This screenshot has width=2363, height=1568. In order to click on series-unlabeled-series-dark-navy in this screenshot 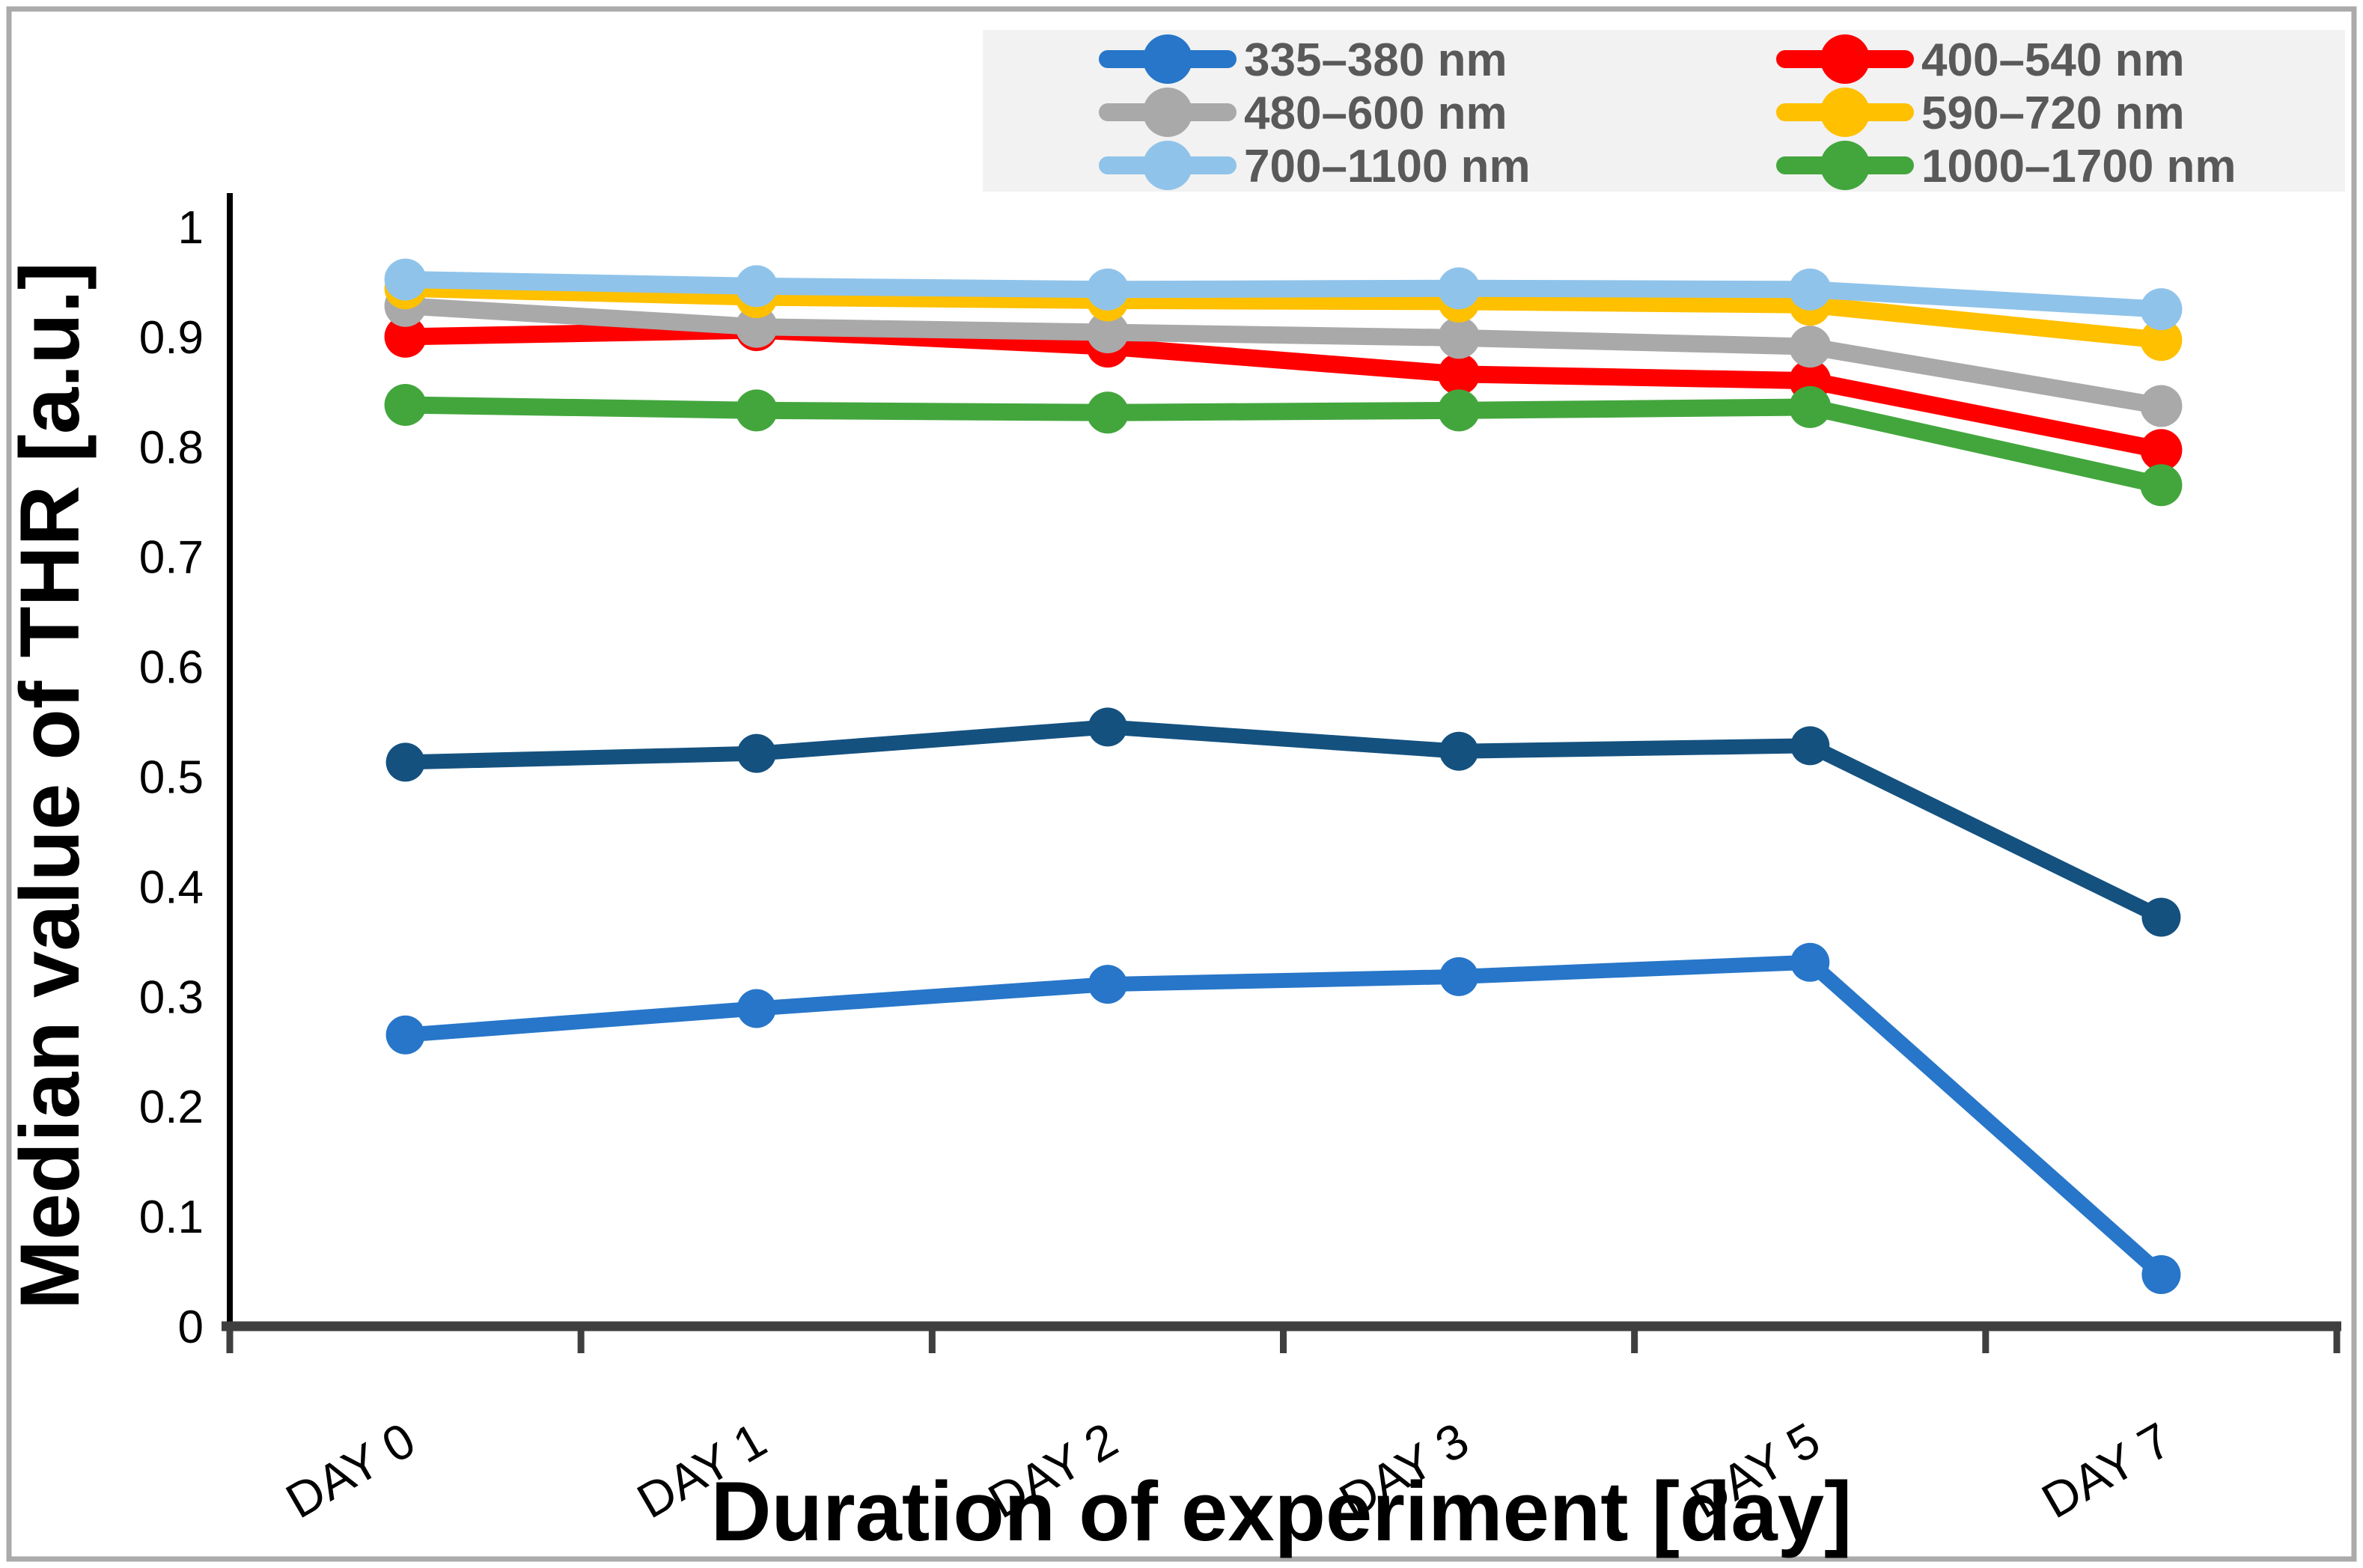, I will do `click(1283, 822)`.